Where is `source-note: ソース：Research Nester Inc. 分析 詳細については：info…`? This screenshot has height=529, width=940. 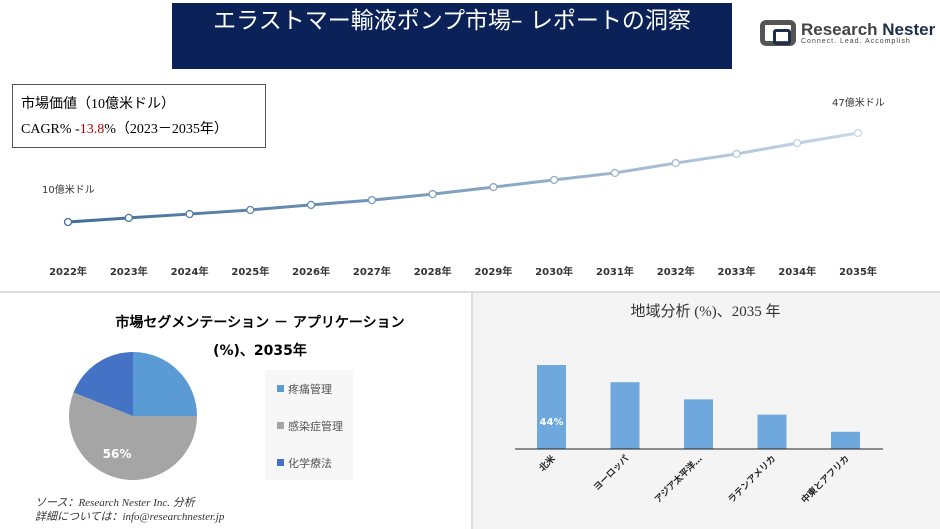
source-note: ソース：Research Nester Inc. 分析 詳細については：info… is located at coordinates (130, 510).